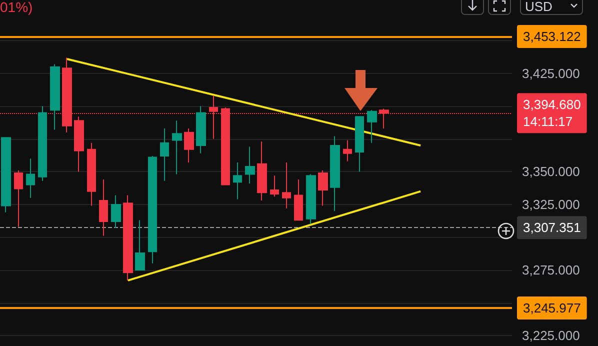  Describe the element at coordinates (551, 7) in the screenshot. I see `currency-dropdown: USD` at that location.